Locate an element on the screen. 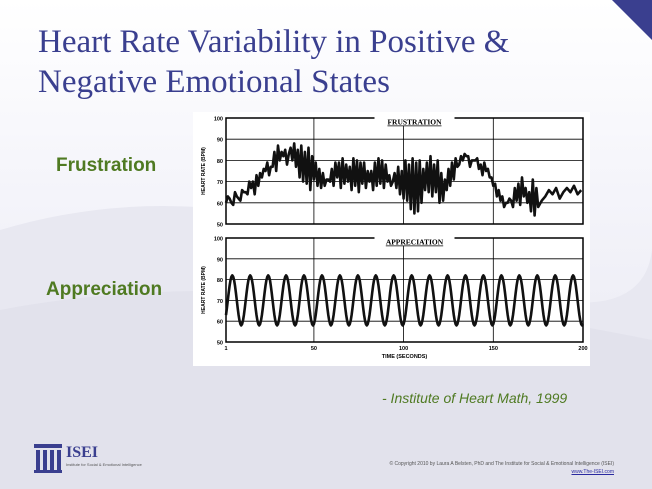 The height and width of the screenshot is (489, 652). appreciation-title-bg is located at coordinates (414, 241).